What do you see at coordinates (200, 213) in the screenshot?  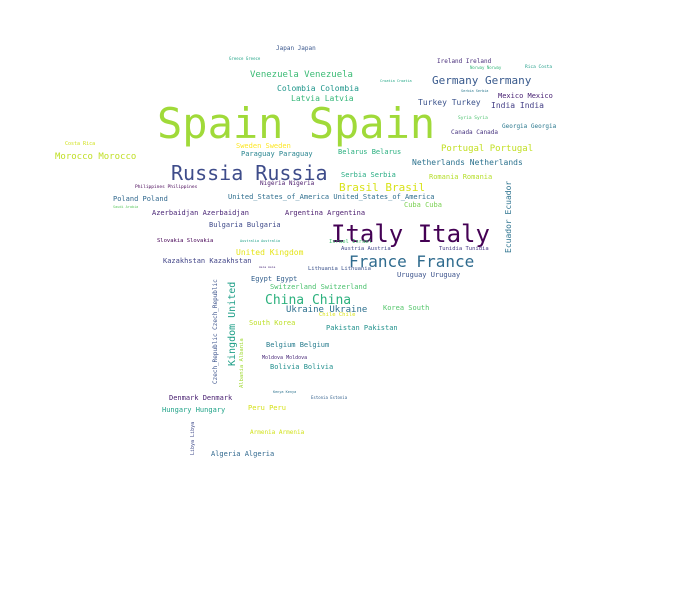 I see `word-azerbaidjan: Azerbaidjan Azerbaidjan` at bounding box center [200, 213].